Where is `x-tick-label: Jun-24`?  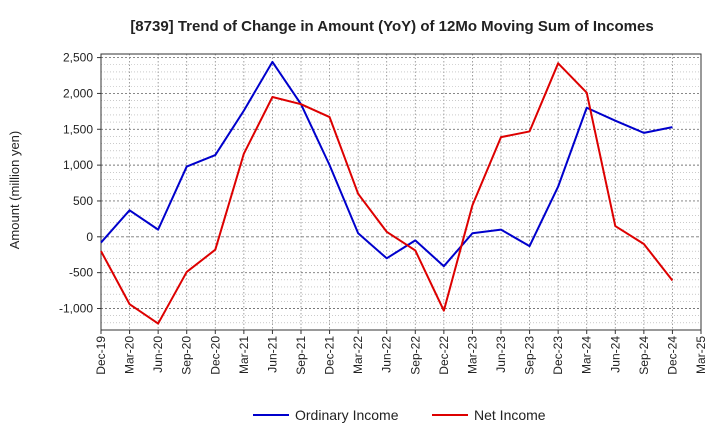
x-tick-label: Jun-24 is located at coordinates (615, 354).